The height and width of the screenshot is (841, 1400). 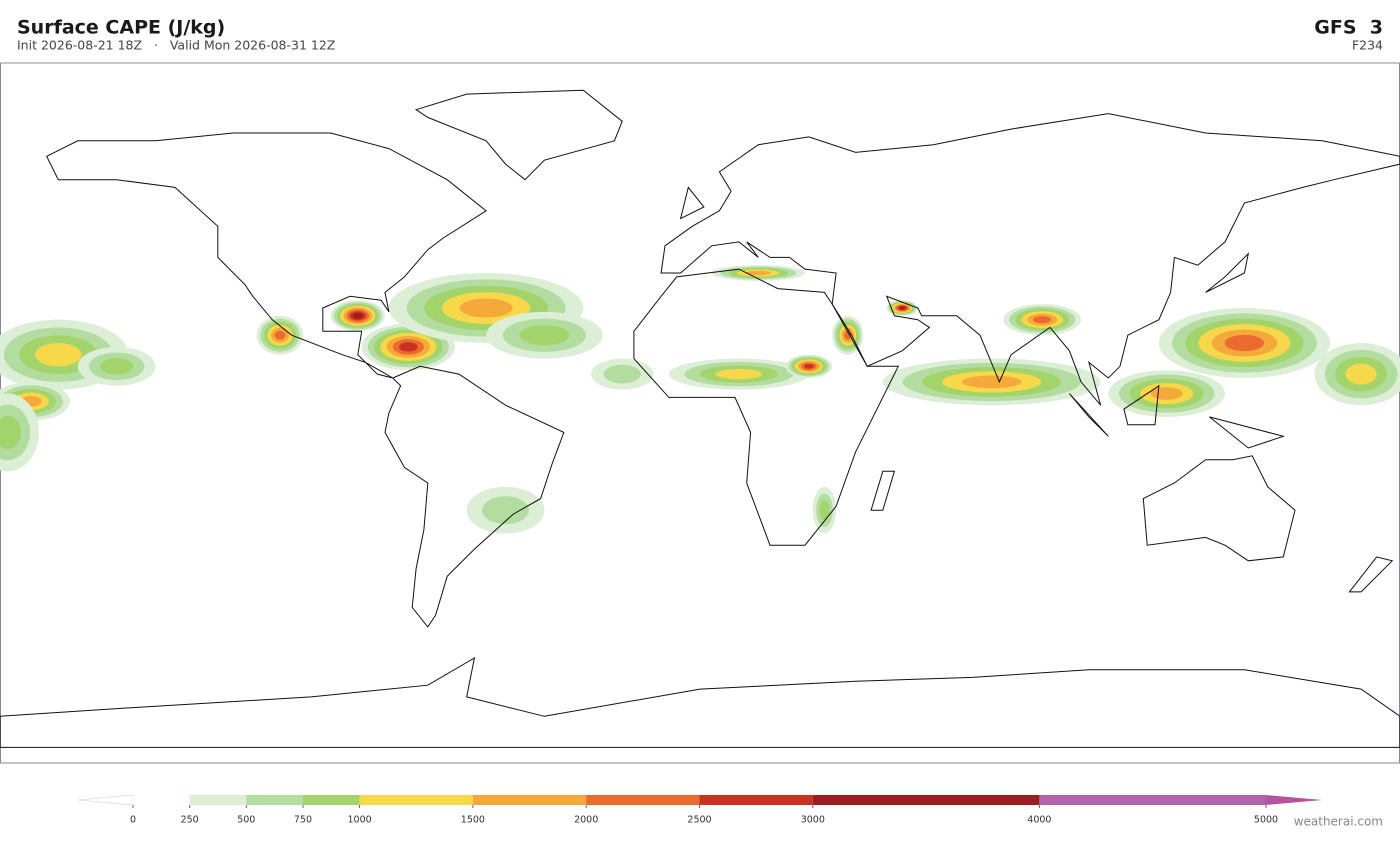 What do you see at coordinates (699, 810) in the screenshot?
I see `colorbar: 0 250 500 750 1000 1500 2000 2500 3000 4000 5000` at bounding box center [699, 810].